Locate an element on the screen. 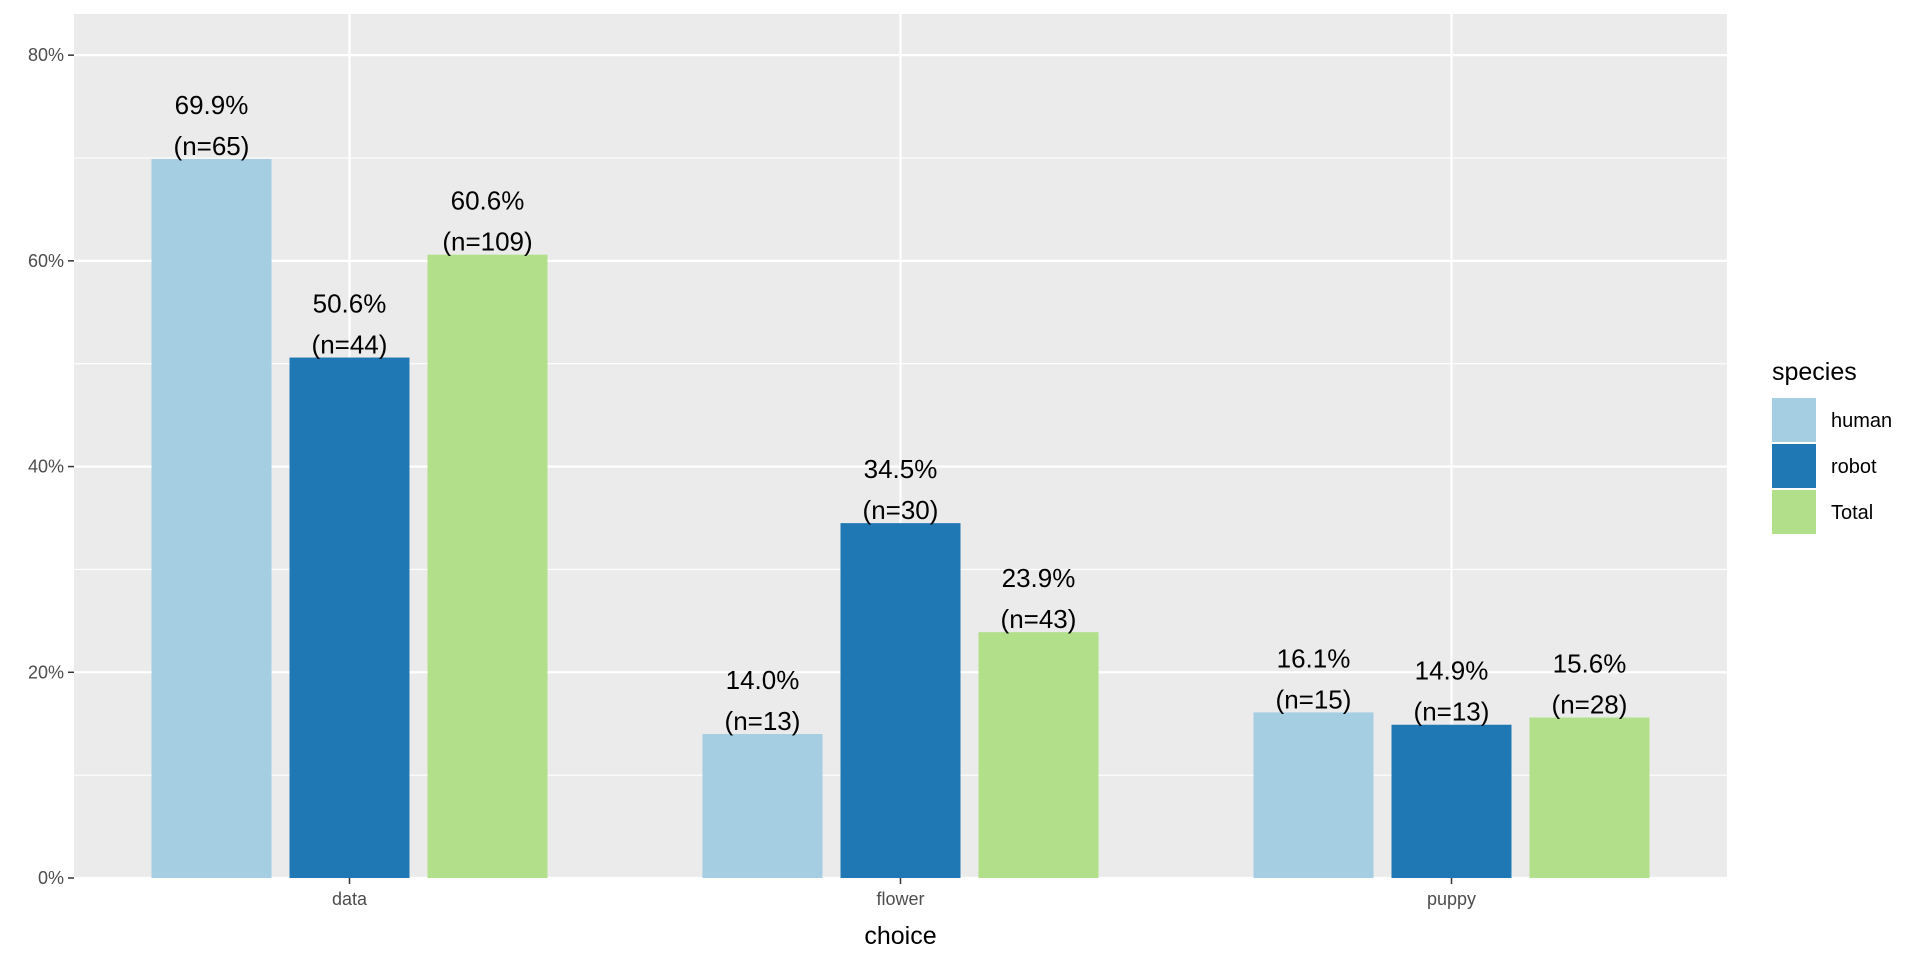 This screenshot has height=960, width=1920. data-label-count: (n=44) is located at coordinates (350, 345).